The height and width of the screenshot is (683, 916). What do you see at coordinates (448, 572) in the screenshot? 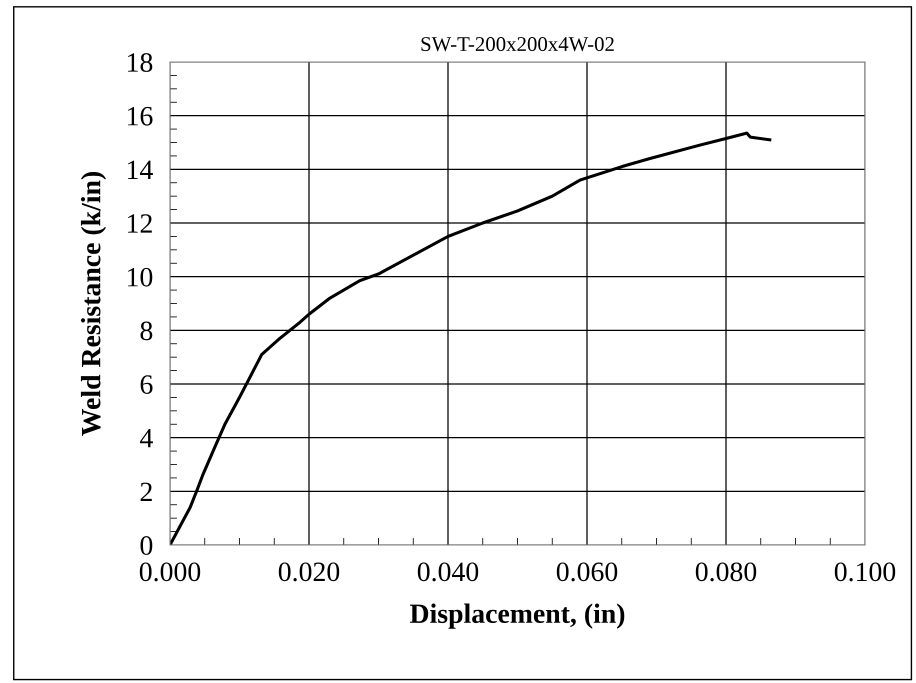
I see `x-tick-label: 0.040` at bounding box center [448, 572].